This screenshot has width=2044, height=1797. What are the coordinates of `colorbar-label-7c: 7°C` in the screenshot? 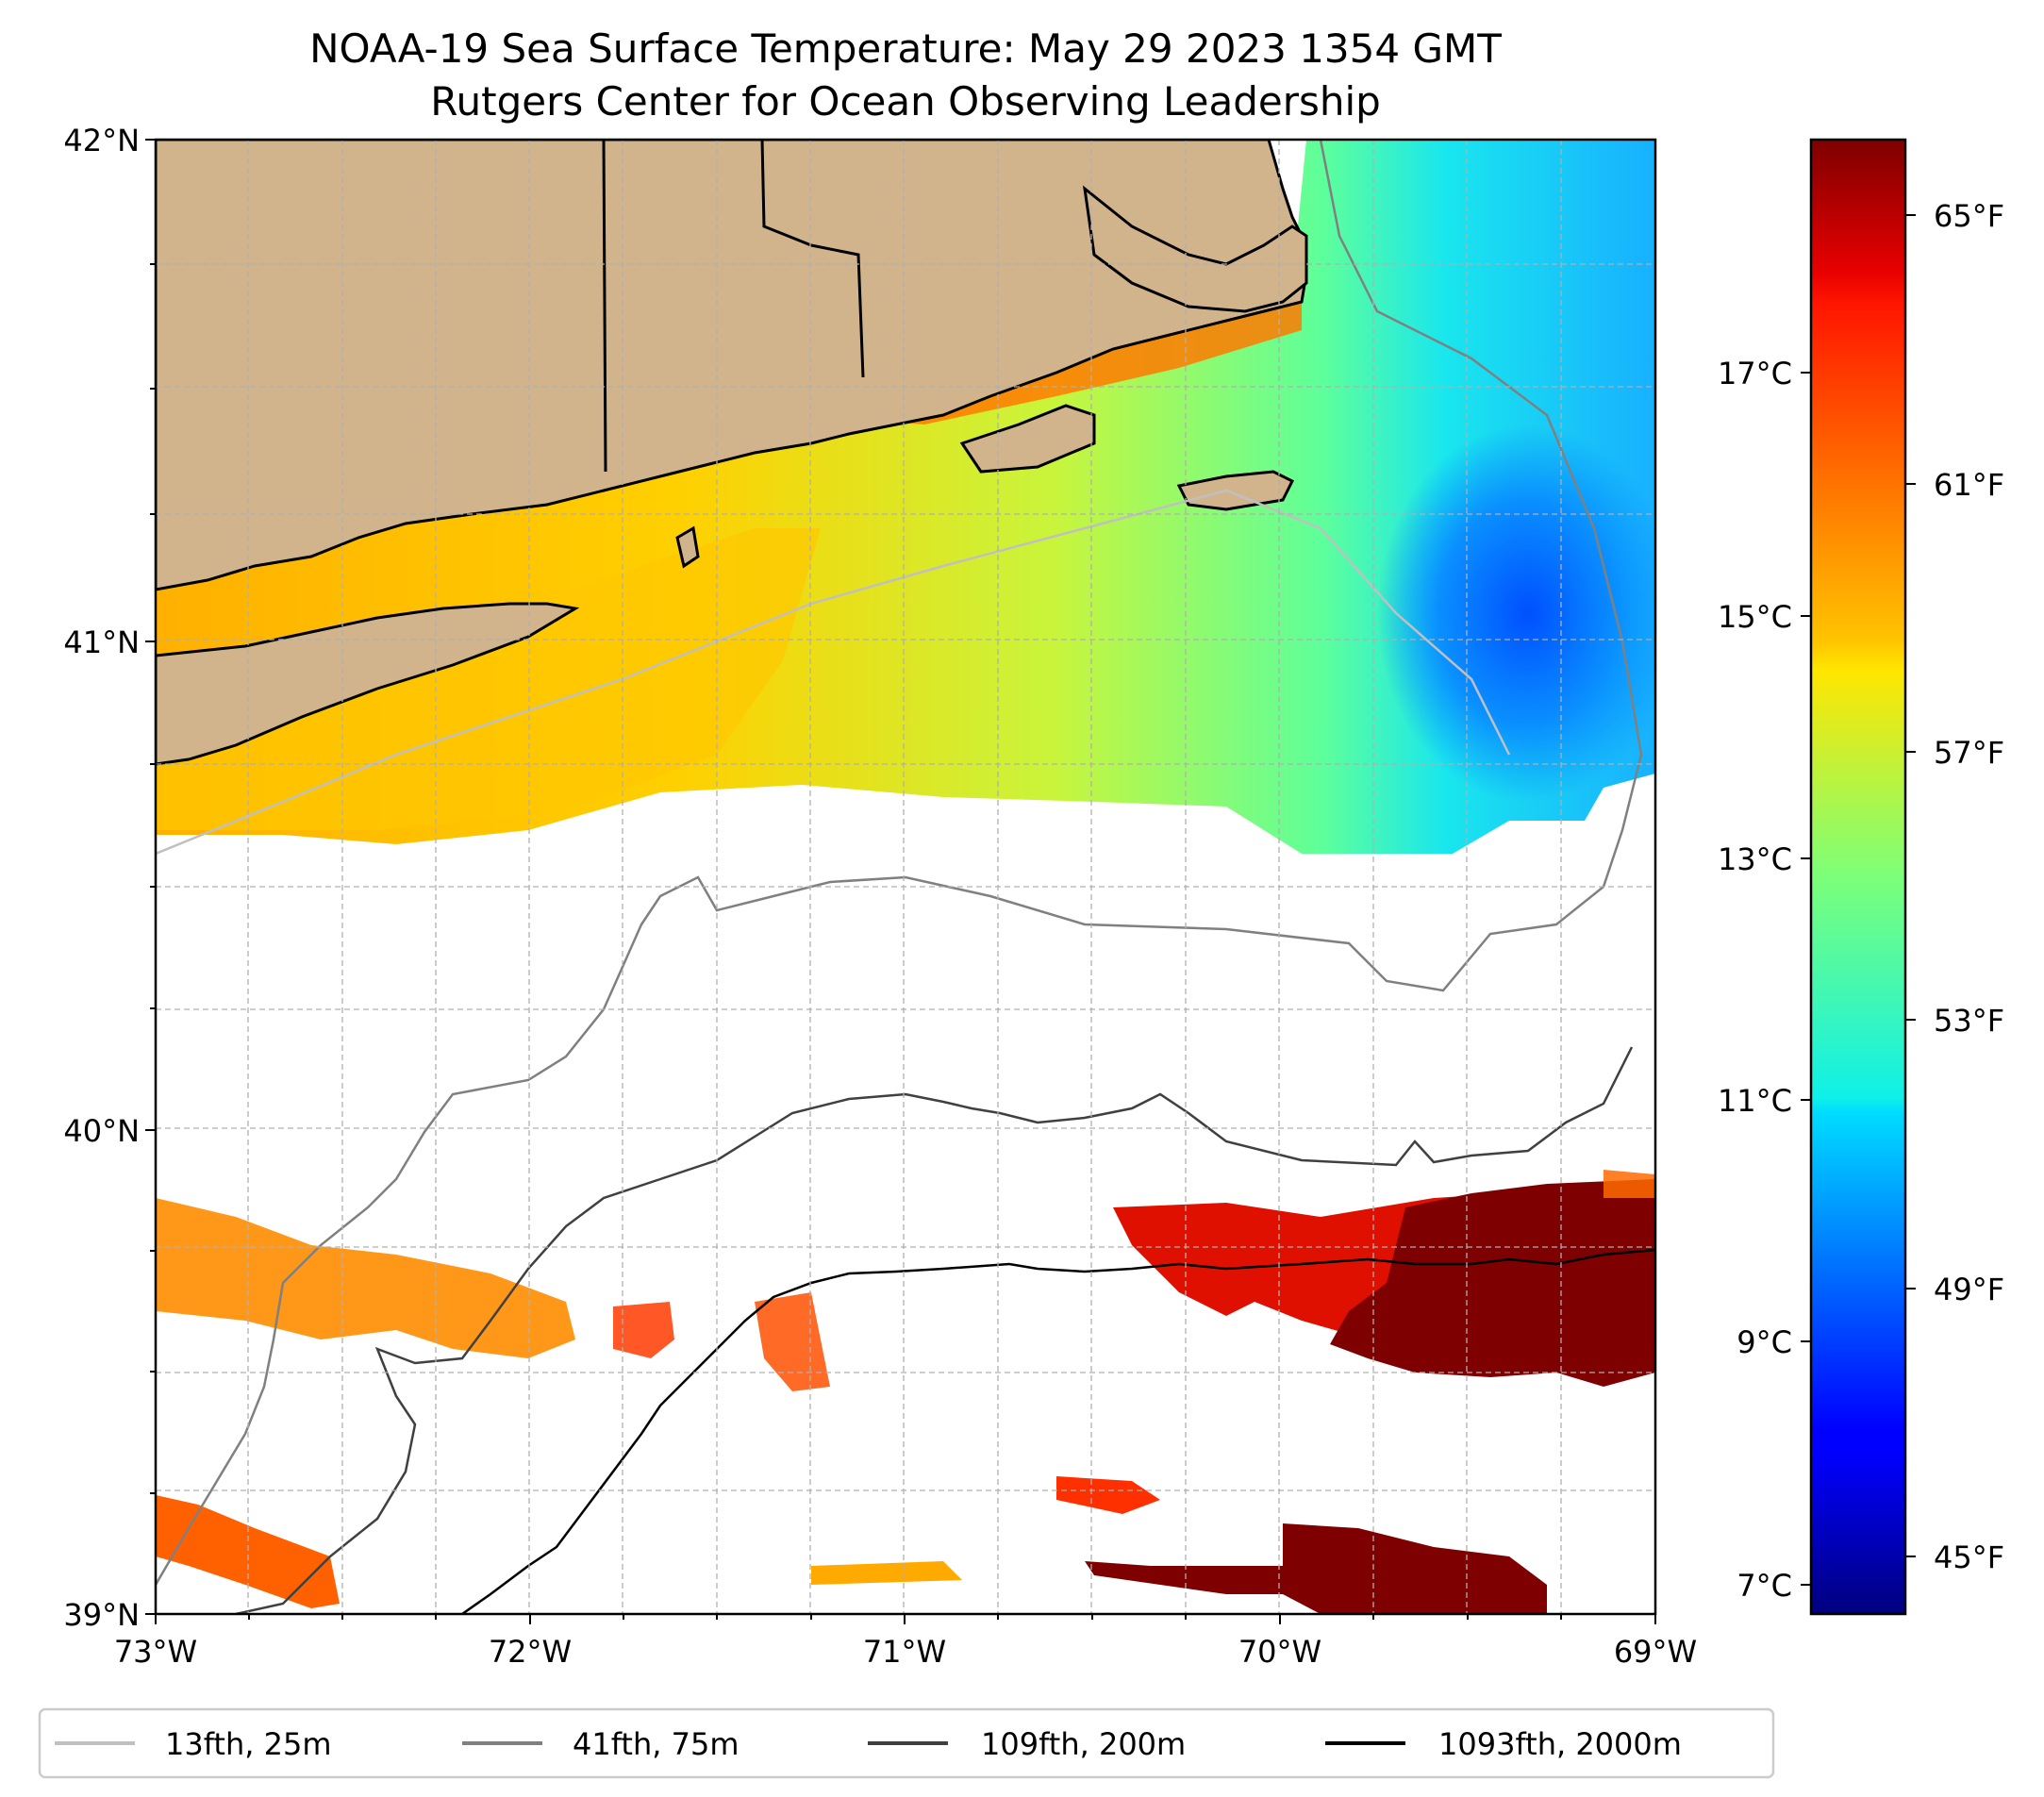 It's located at (1765, 1586).